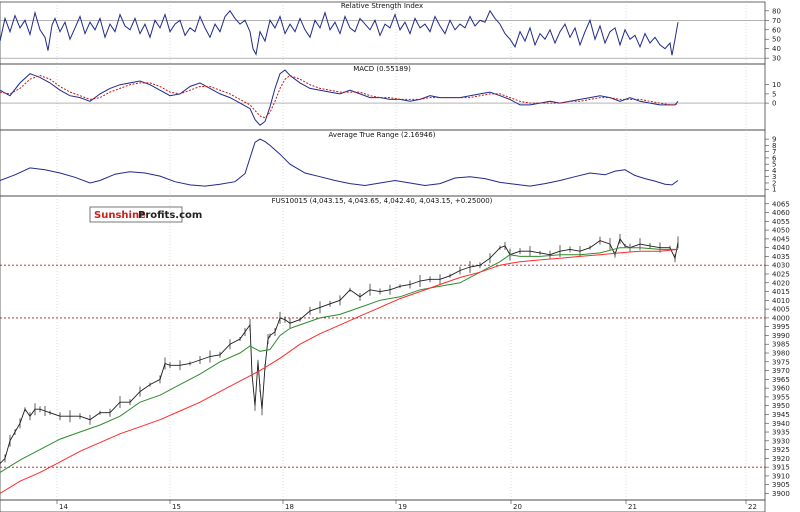 Image resolution: width=800 pixels, height=512 pixels. I want to click on price-ytick-label: 4065, so click(781, 204).